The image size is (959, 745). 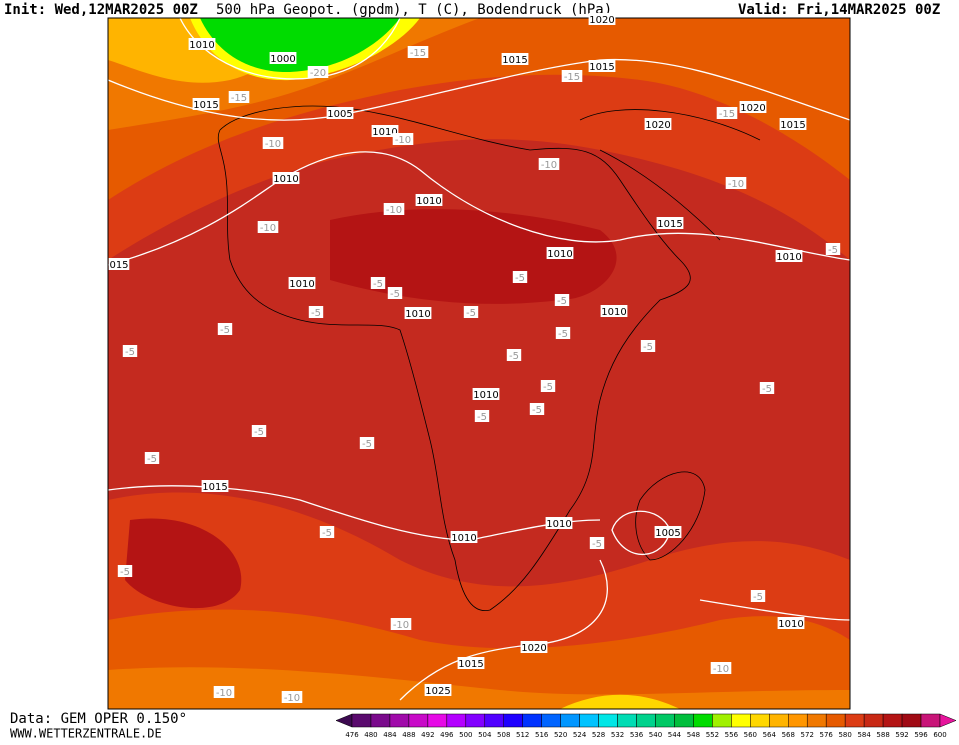 I want to click on isobar-label: 1000, so click(x=282, y=59).